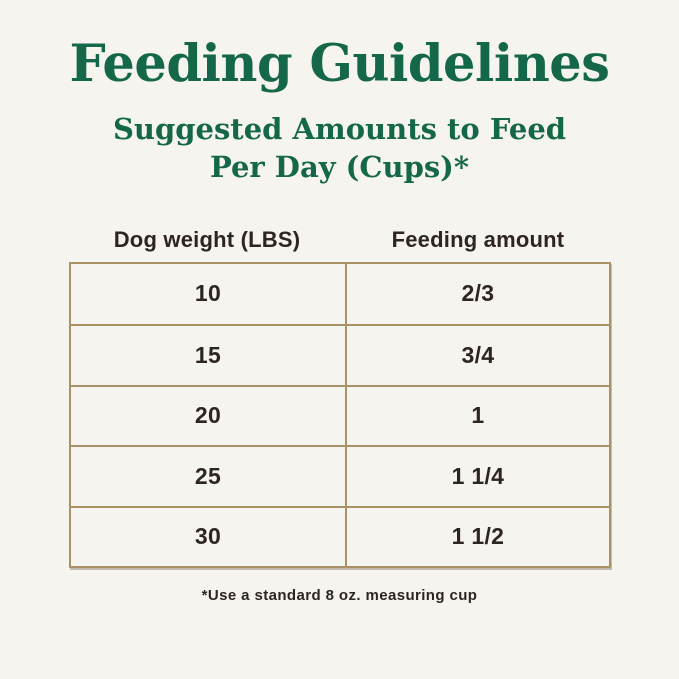  I want to click on dog-weight-cell: 25, so click(208, 475).